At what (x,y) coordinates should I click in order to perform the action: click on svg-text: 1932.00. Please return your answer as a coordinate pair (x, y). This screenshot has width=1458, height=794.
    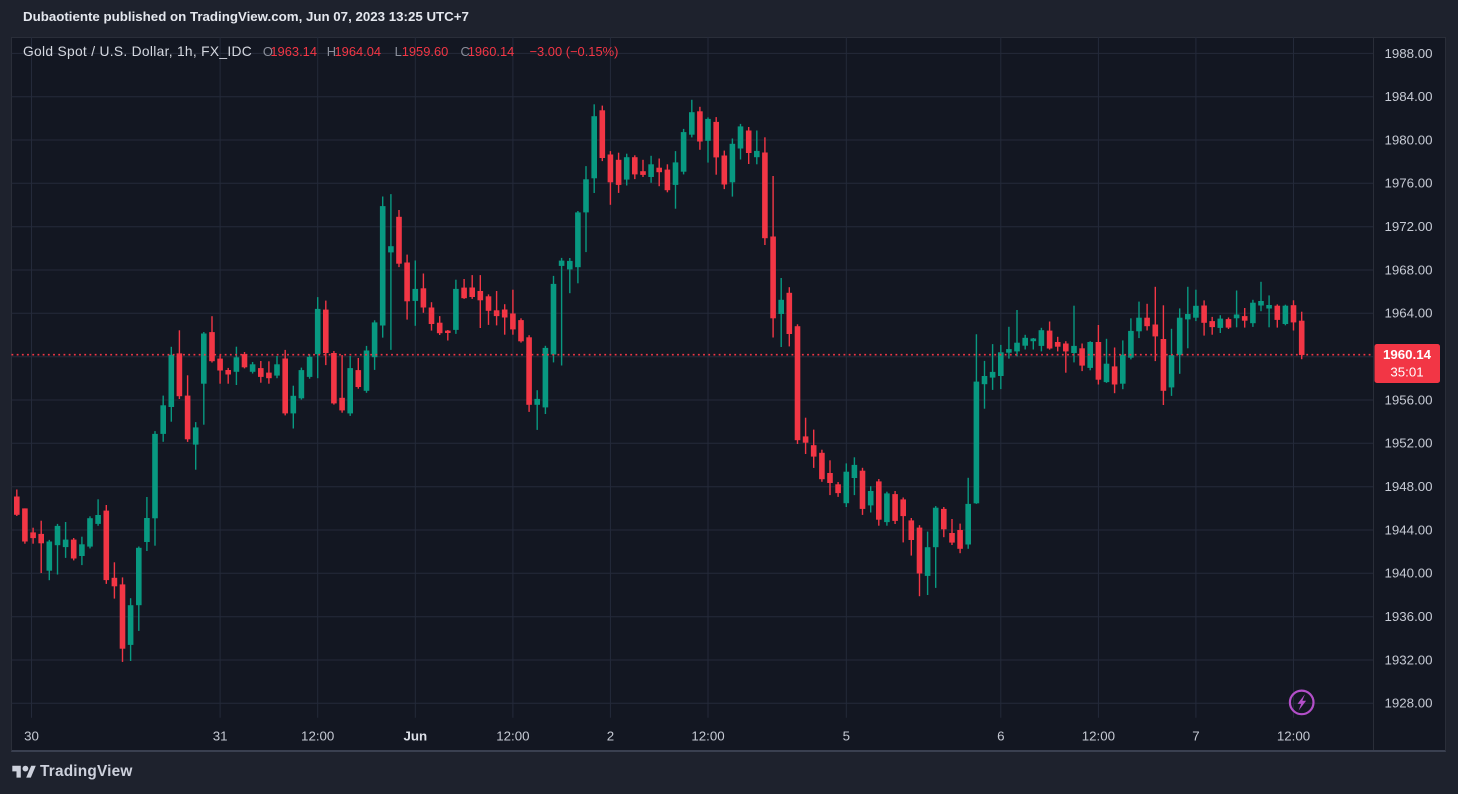
    Looking at the image, I should click on (1409, 659).